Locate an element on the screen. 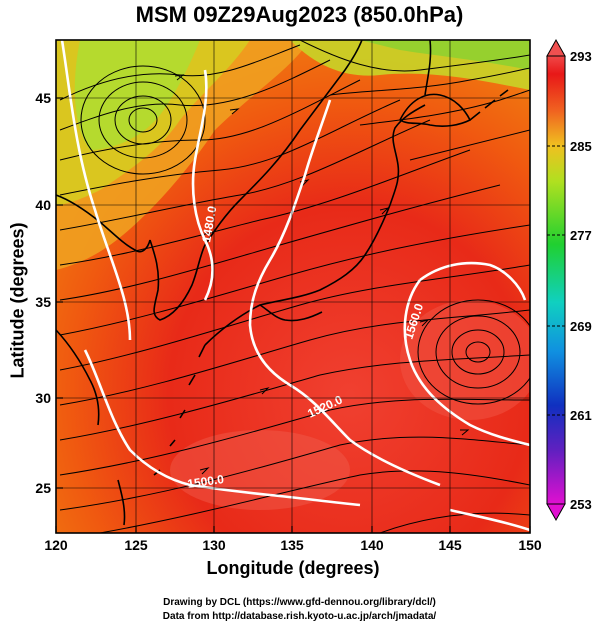 This screenshot has height=625, width=599. contour-label-1500: 1500.0 is located at coordinates (205, 481).